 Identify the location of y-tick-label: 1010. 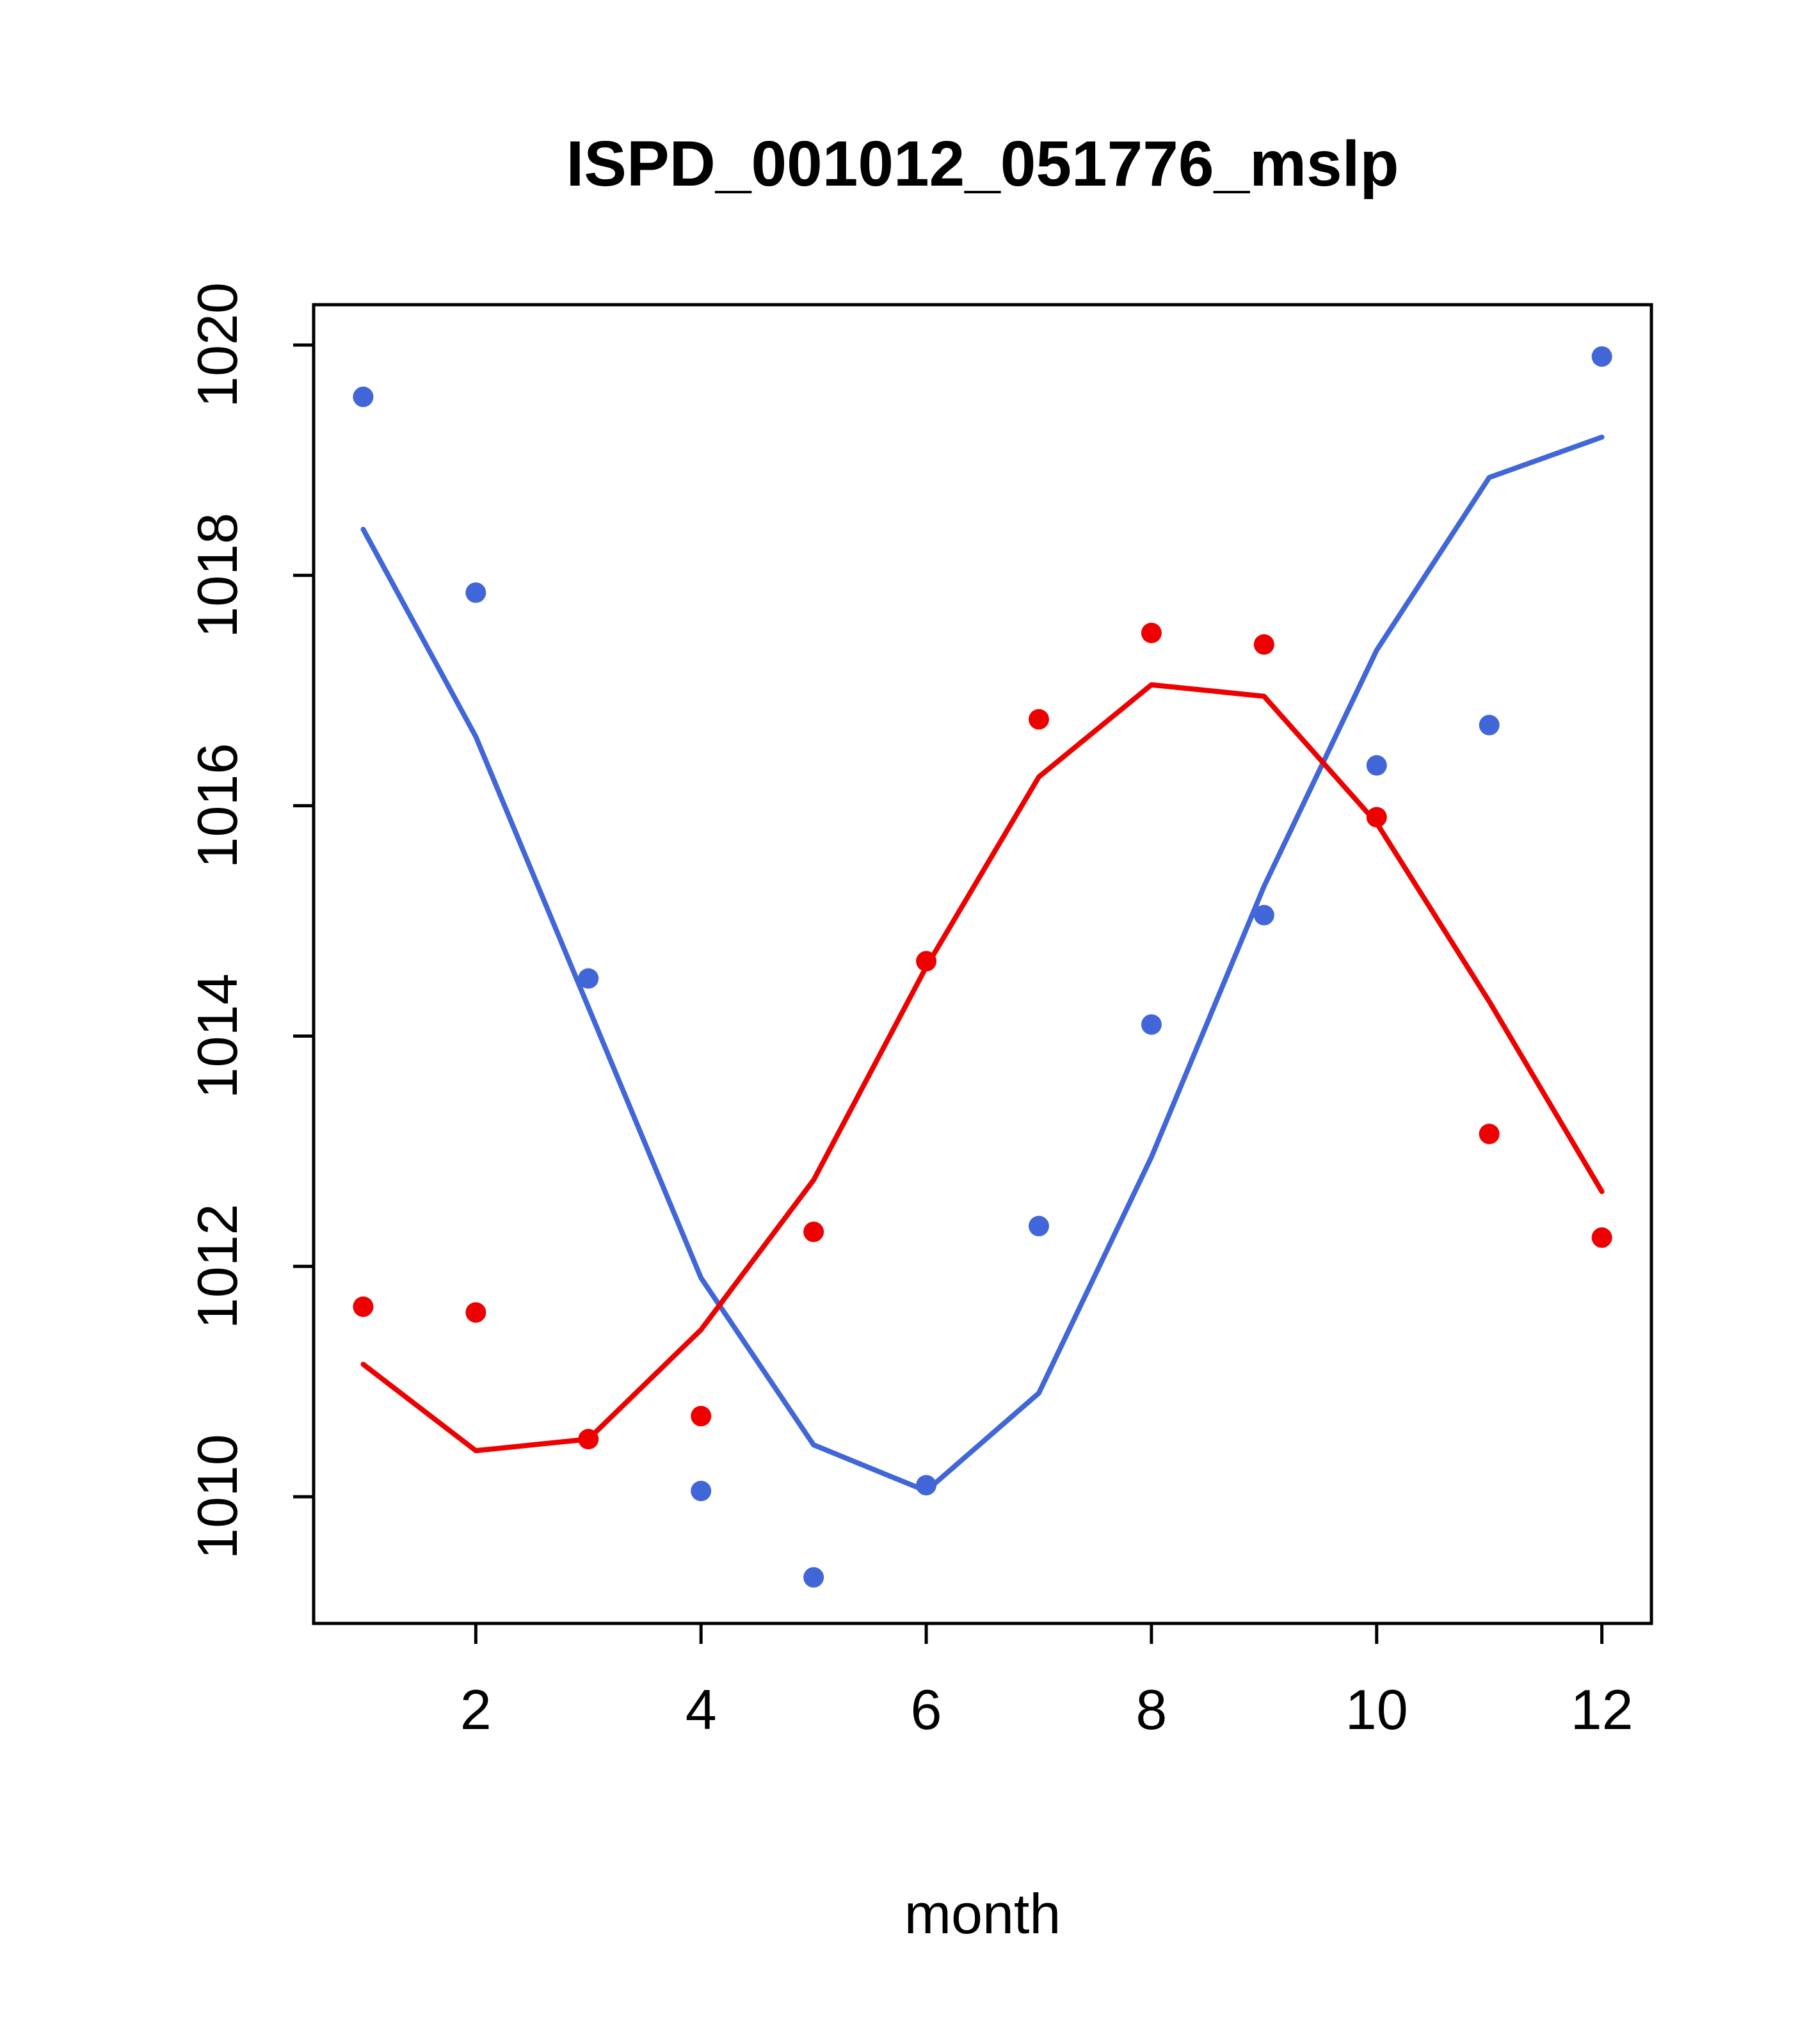
(217, 1496).